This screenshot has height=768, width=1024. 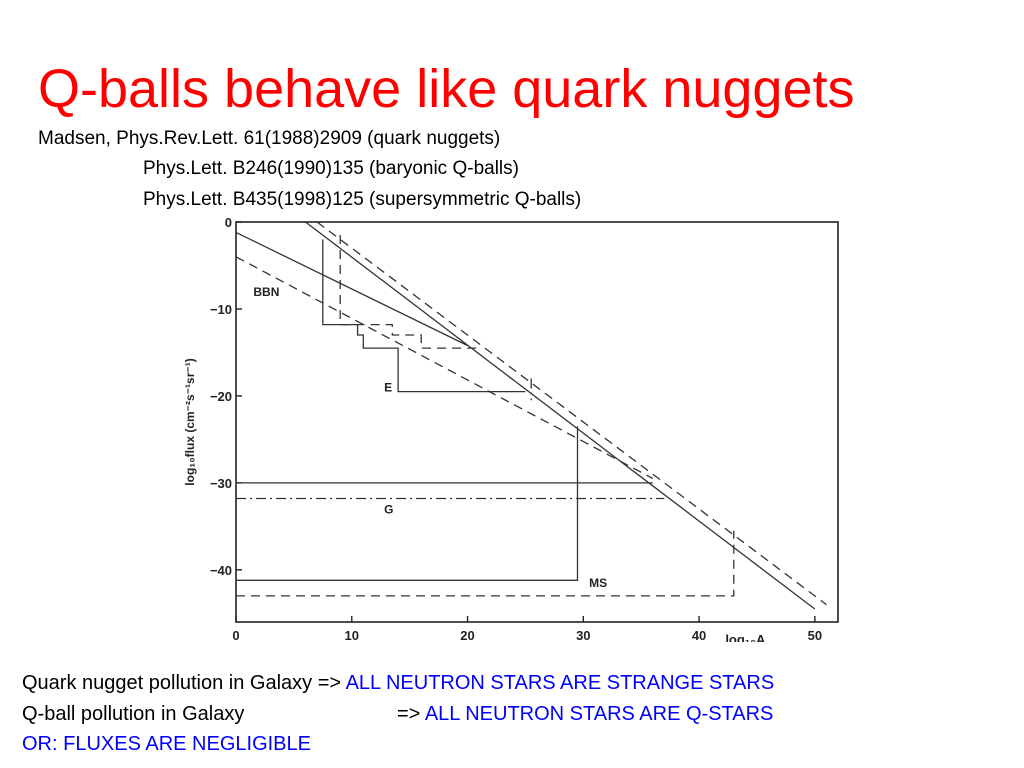 I want to click on region-label-bbn: BBN, so click(x=266, y=292).